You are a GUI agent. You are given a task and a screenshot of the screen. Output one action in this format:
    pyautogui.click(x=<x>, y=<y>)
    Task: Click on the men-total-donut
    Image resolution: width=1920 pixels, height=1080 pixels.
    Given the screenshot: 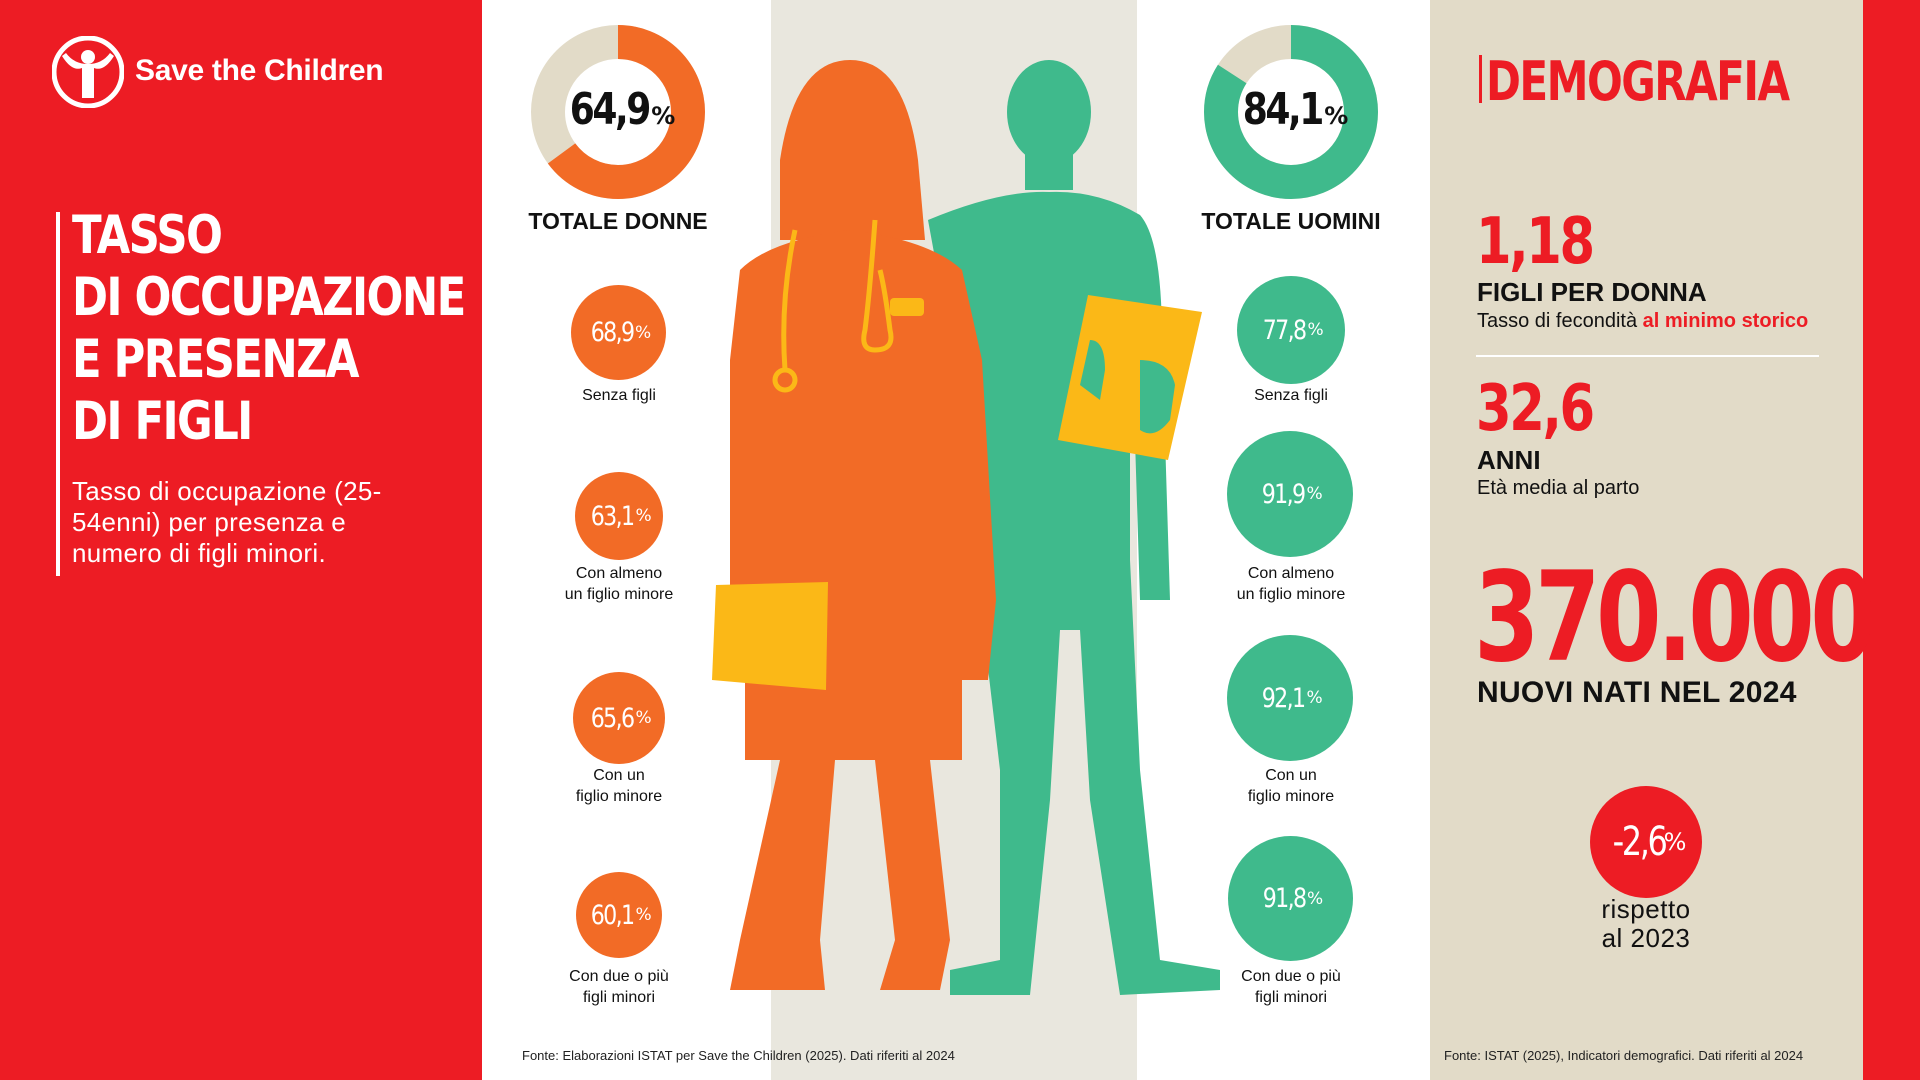 What is the action you would take?
    pyautogui.click(x=1291, y=112)
    